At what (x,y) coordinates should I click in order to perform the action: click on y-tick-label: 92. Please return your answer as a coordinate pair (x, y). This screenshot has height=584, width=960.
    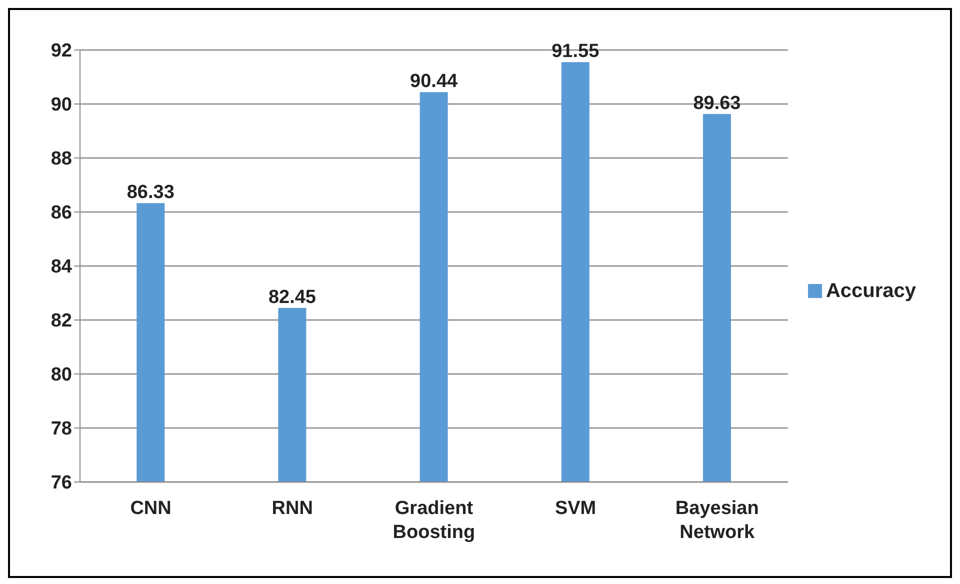
    Looking at the image, I should click on (61, 51).